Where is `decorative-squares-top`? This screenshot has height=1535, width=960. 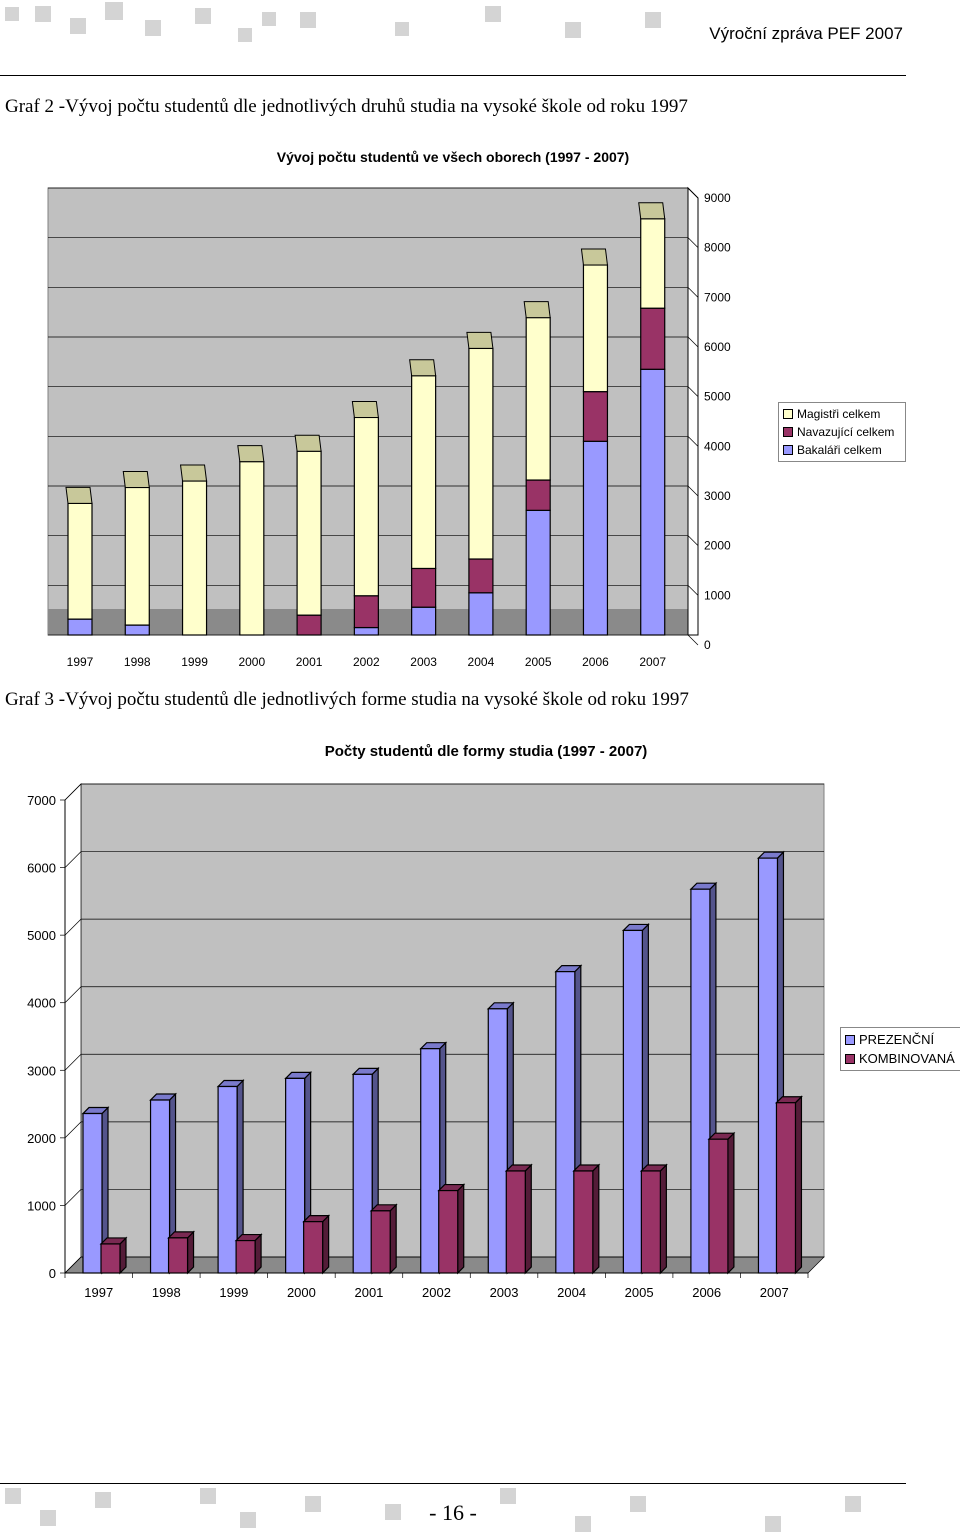 decorative-squares-top is located at coordinates (333, 22).